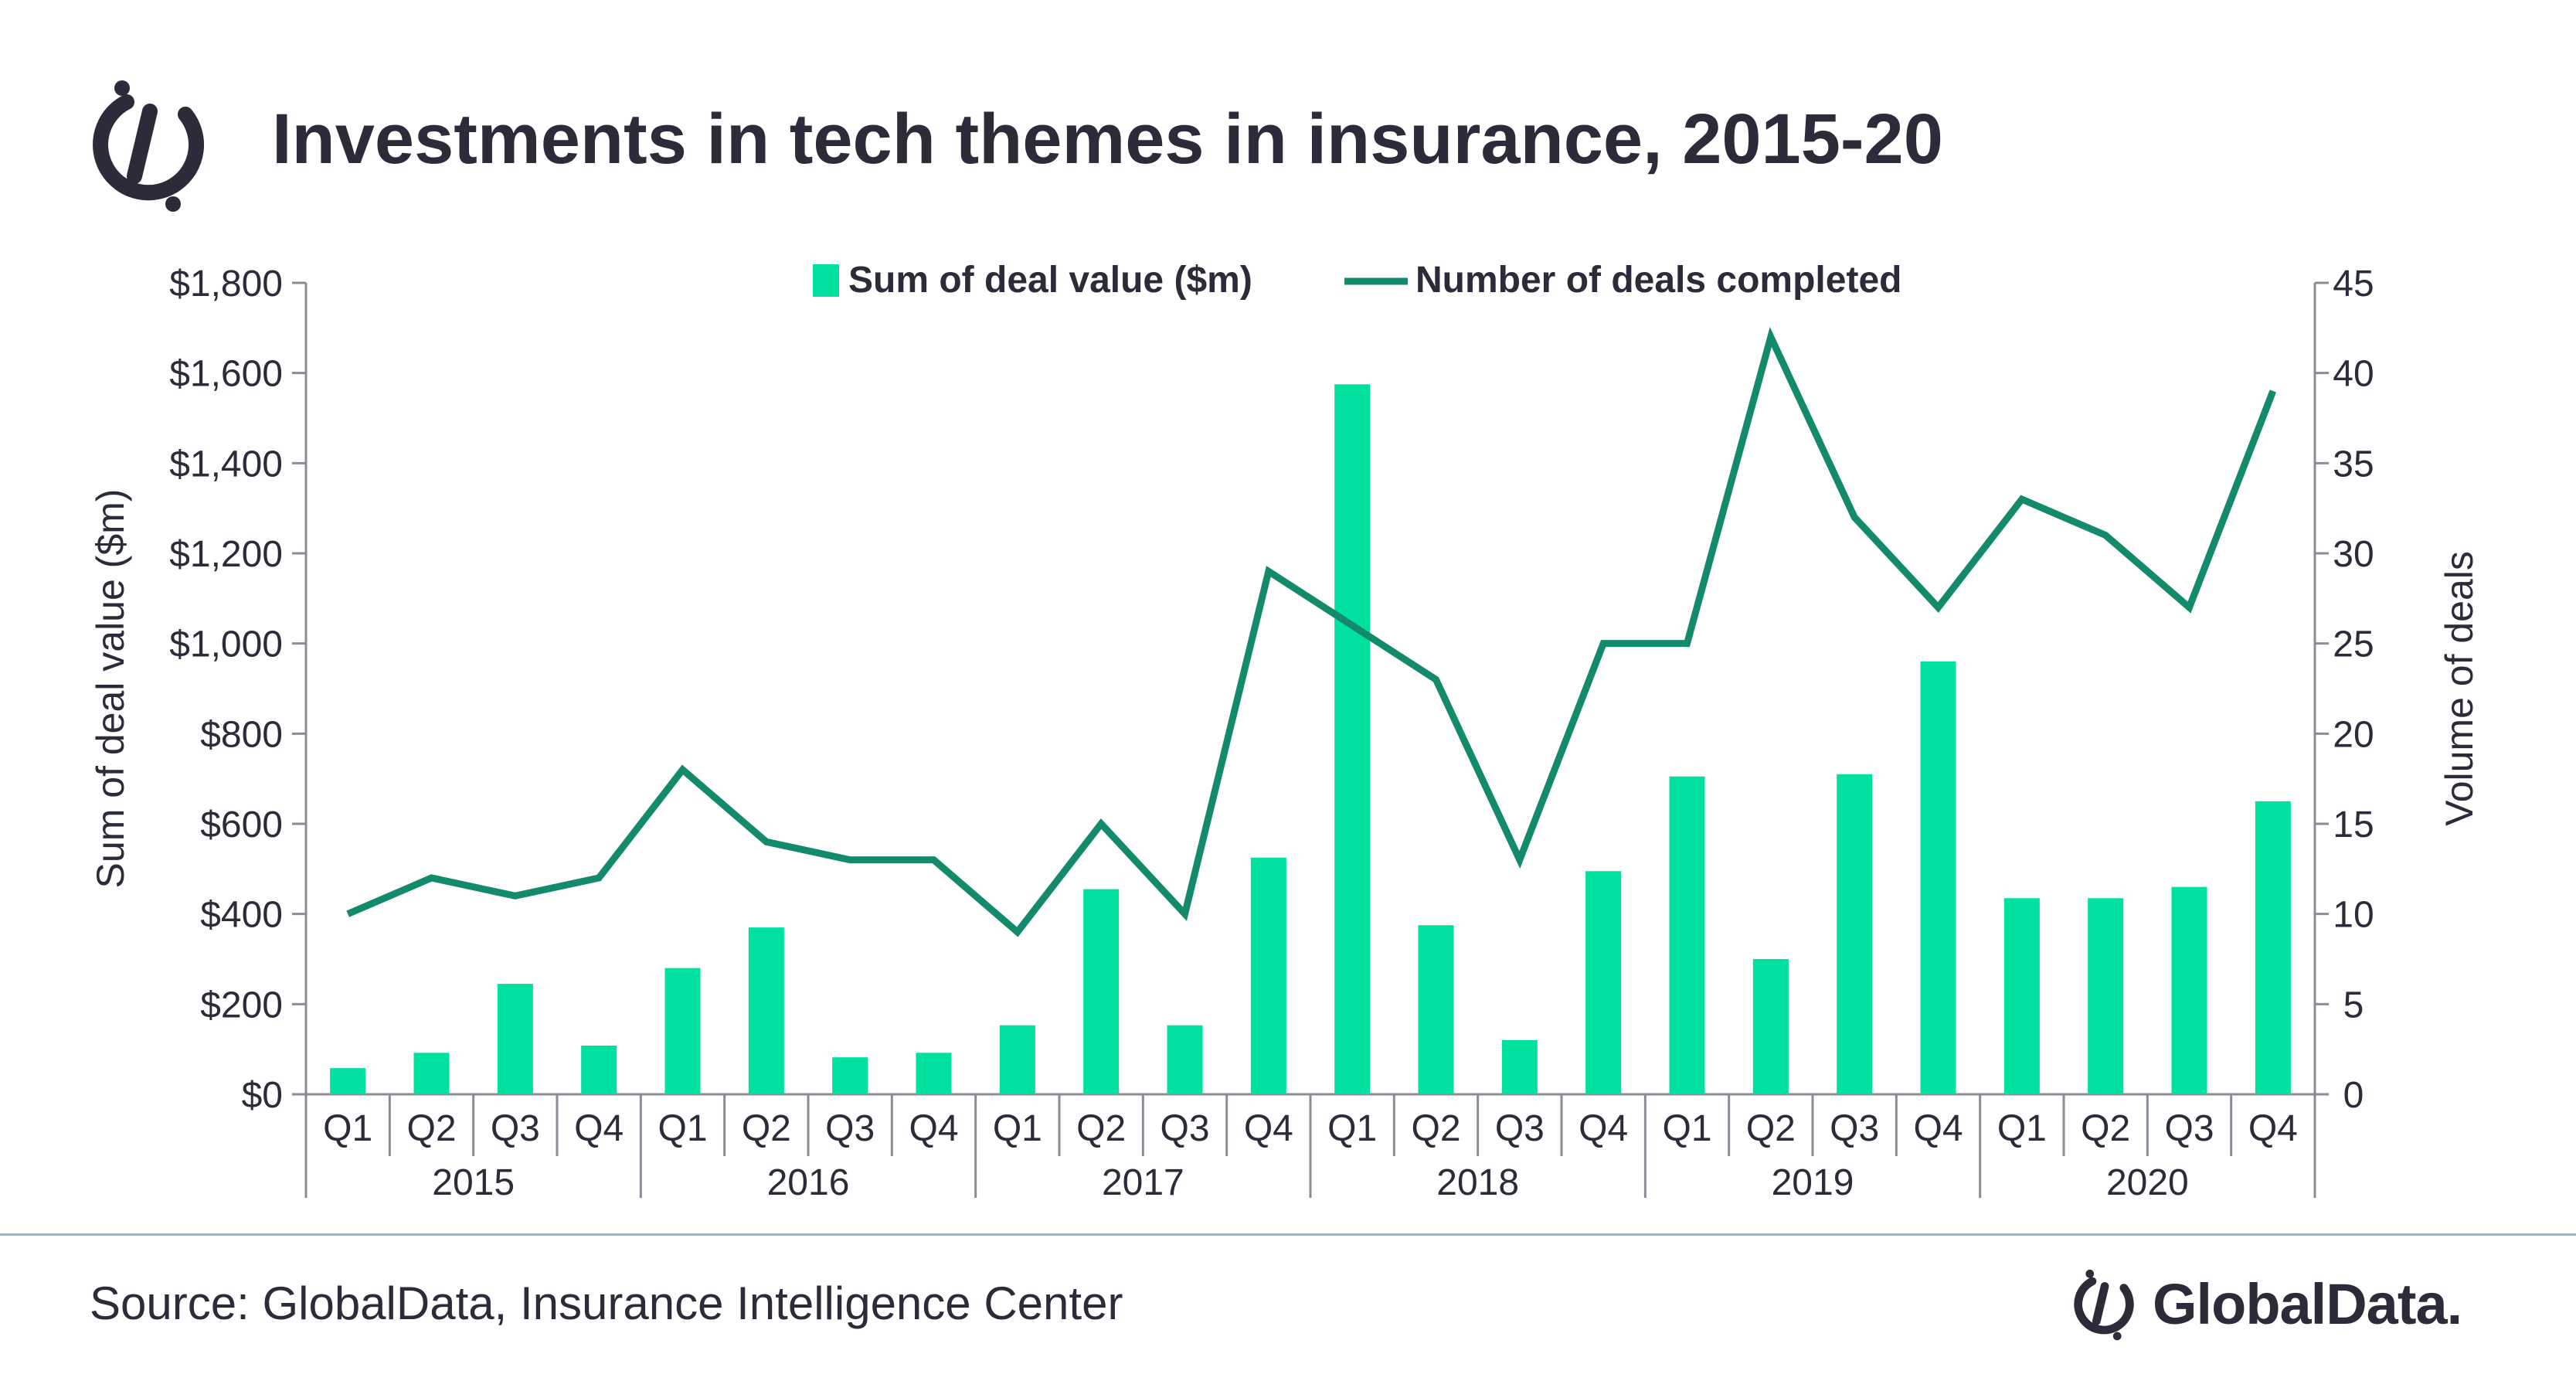  What do you see at coordinates (226, 644) in the screenshot?
I see `y-tick-label: $1,000` at bounding box center [226, 644].